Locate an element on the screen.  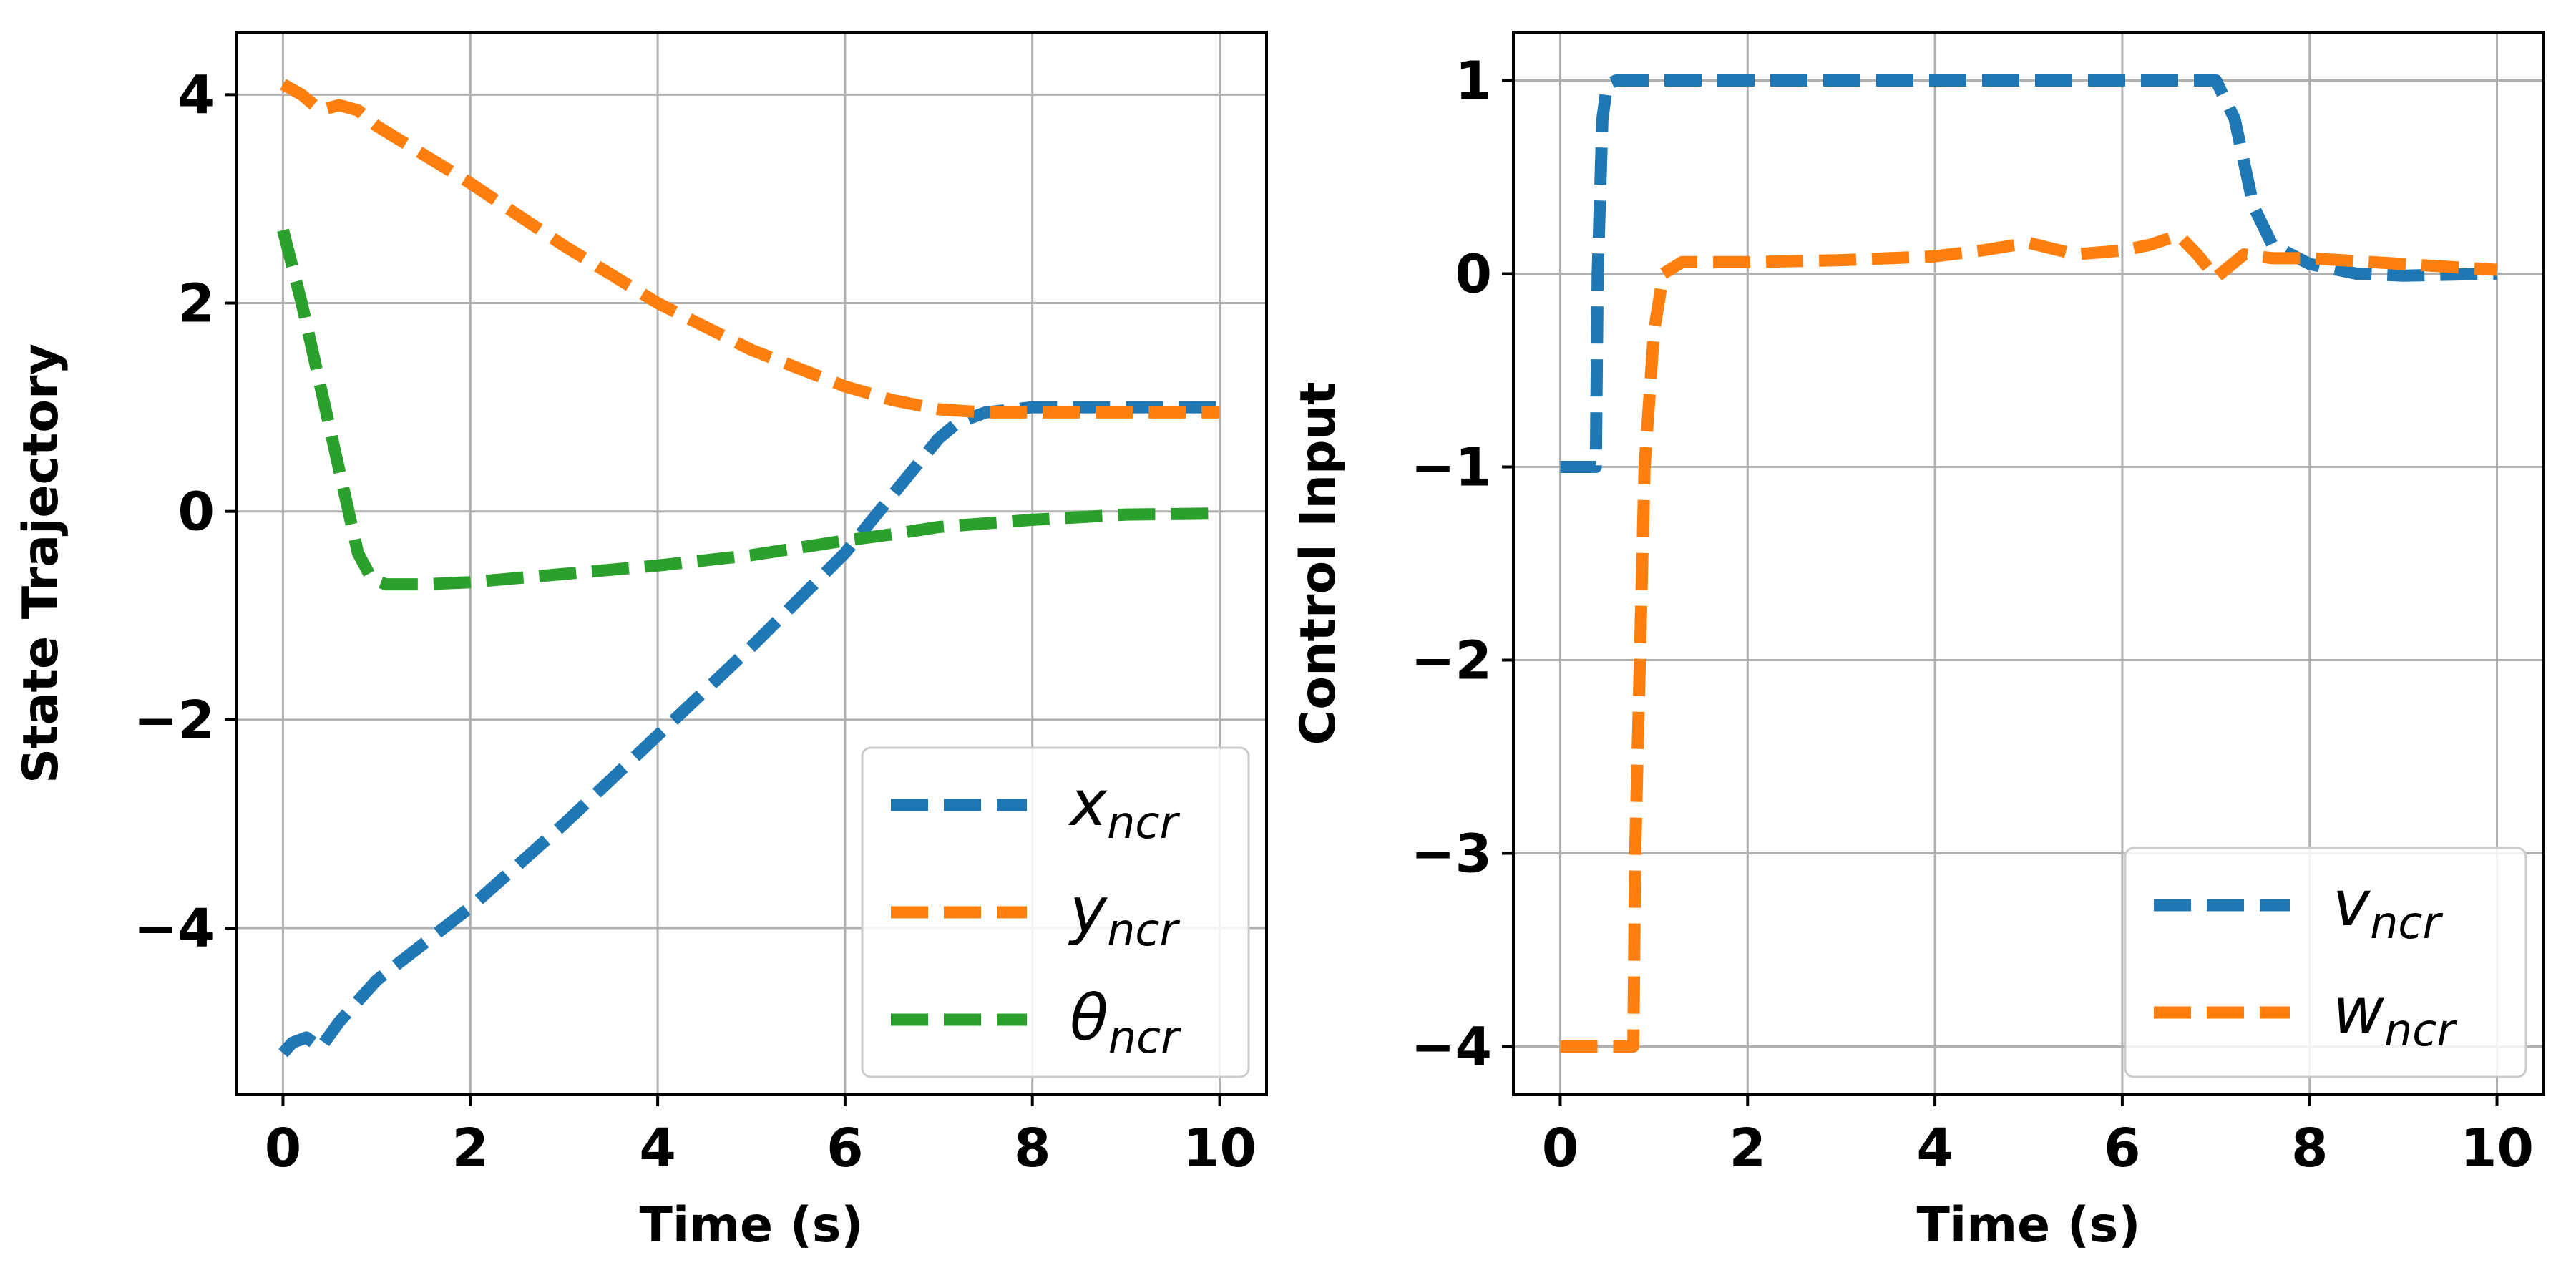
legend-entry: yncr is located at coordinates (1124, 915).